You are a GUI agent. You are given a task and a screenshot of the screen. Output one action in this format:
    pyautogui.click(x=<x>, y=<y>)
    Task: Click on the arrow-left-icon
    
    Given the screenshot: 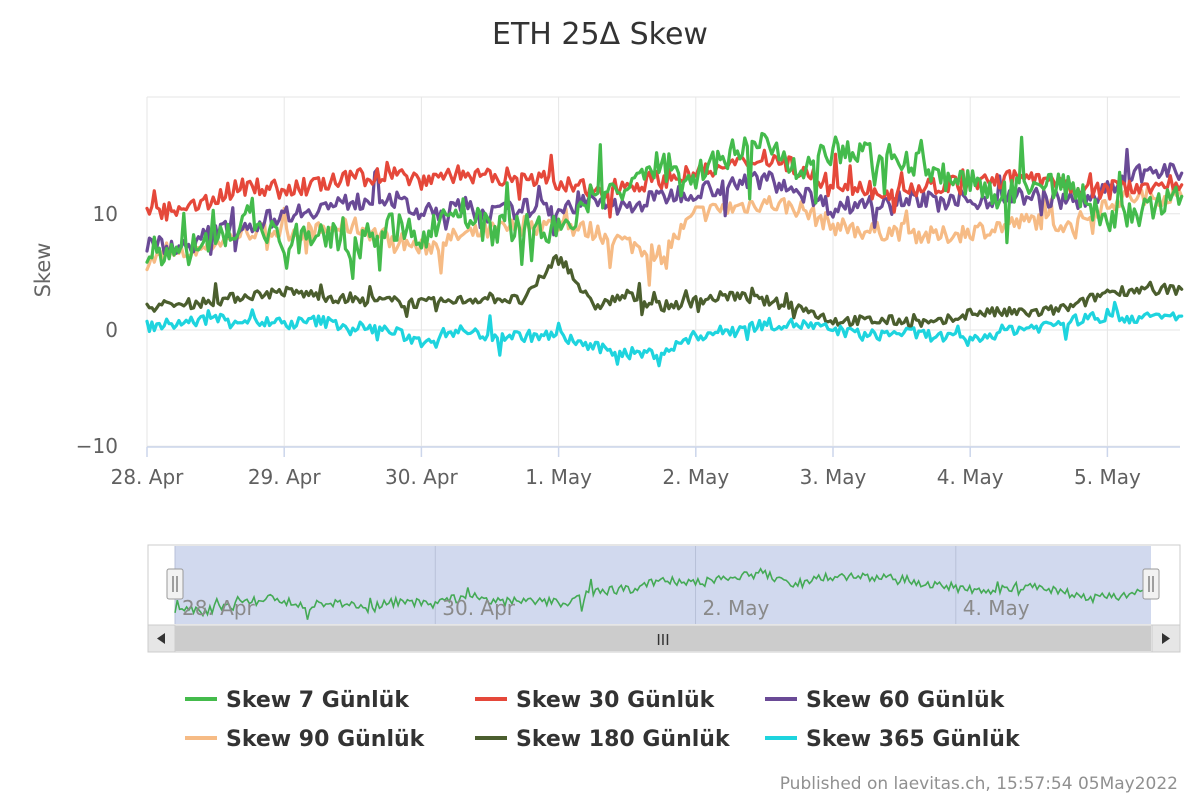 What is the action you would take?
    pyautogui.click(x=161, y=638)
    